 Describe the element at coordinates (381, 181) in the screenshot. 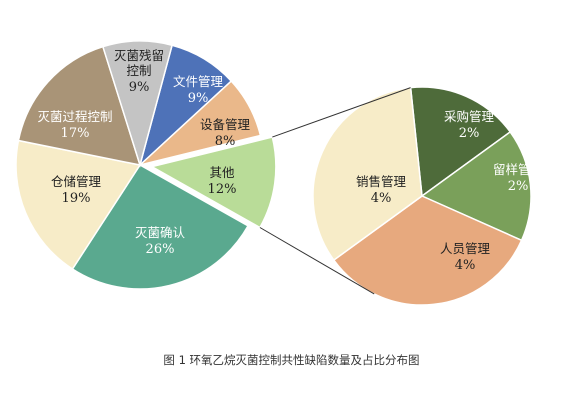

I see `detail-slice-label-3: 销售管理` at that location.